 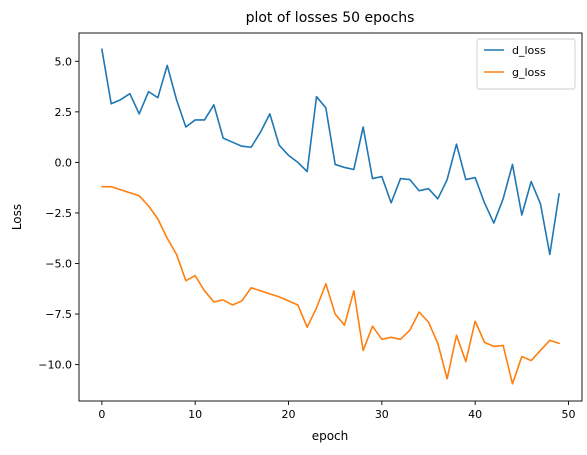 I want to click on y-tick-label: −2.5, so click(x=58, y=213).